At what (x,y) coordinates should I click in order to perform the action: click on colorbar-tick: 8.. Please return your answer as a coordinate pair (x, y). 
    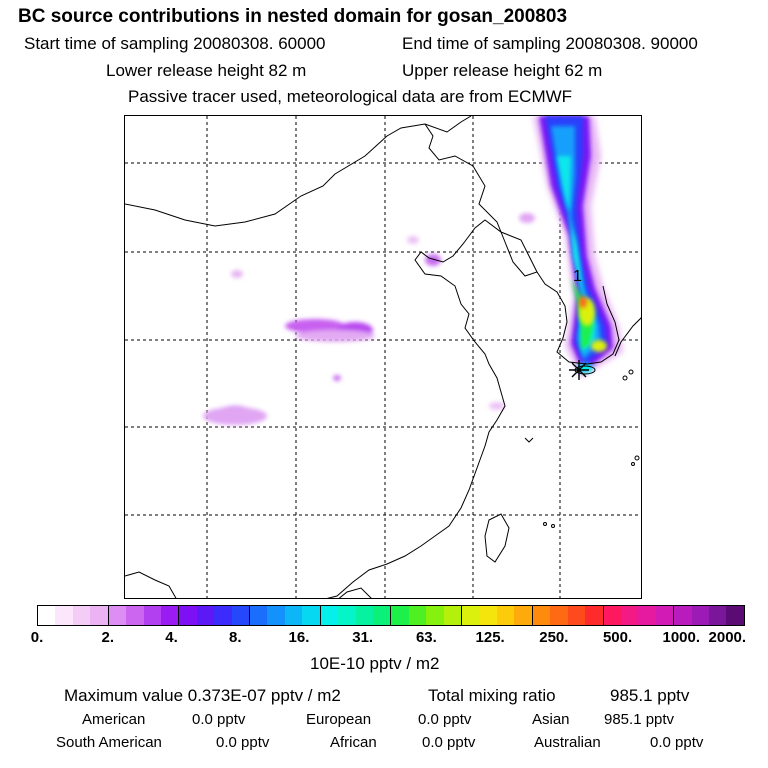
    Looking at the image, I should click on (235, 637).